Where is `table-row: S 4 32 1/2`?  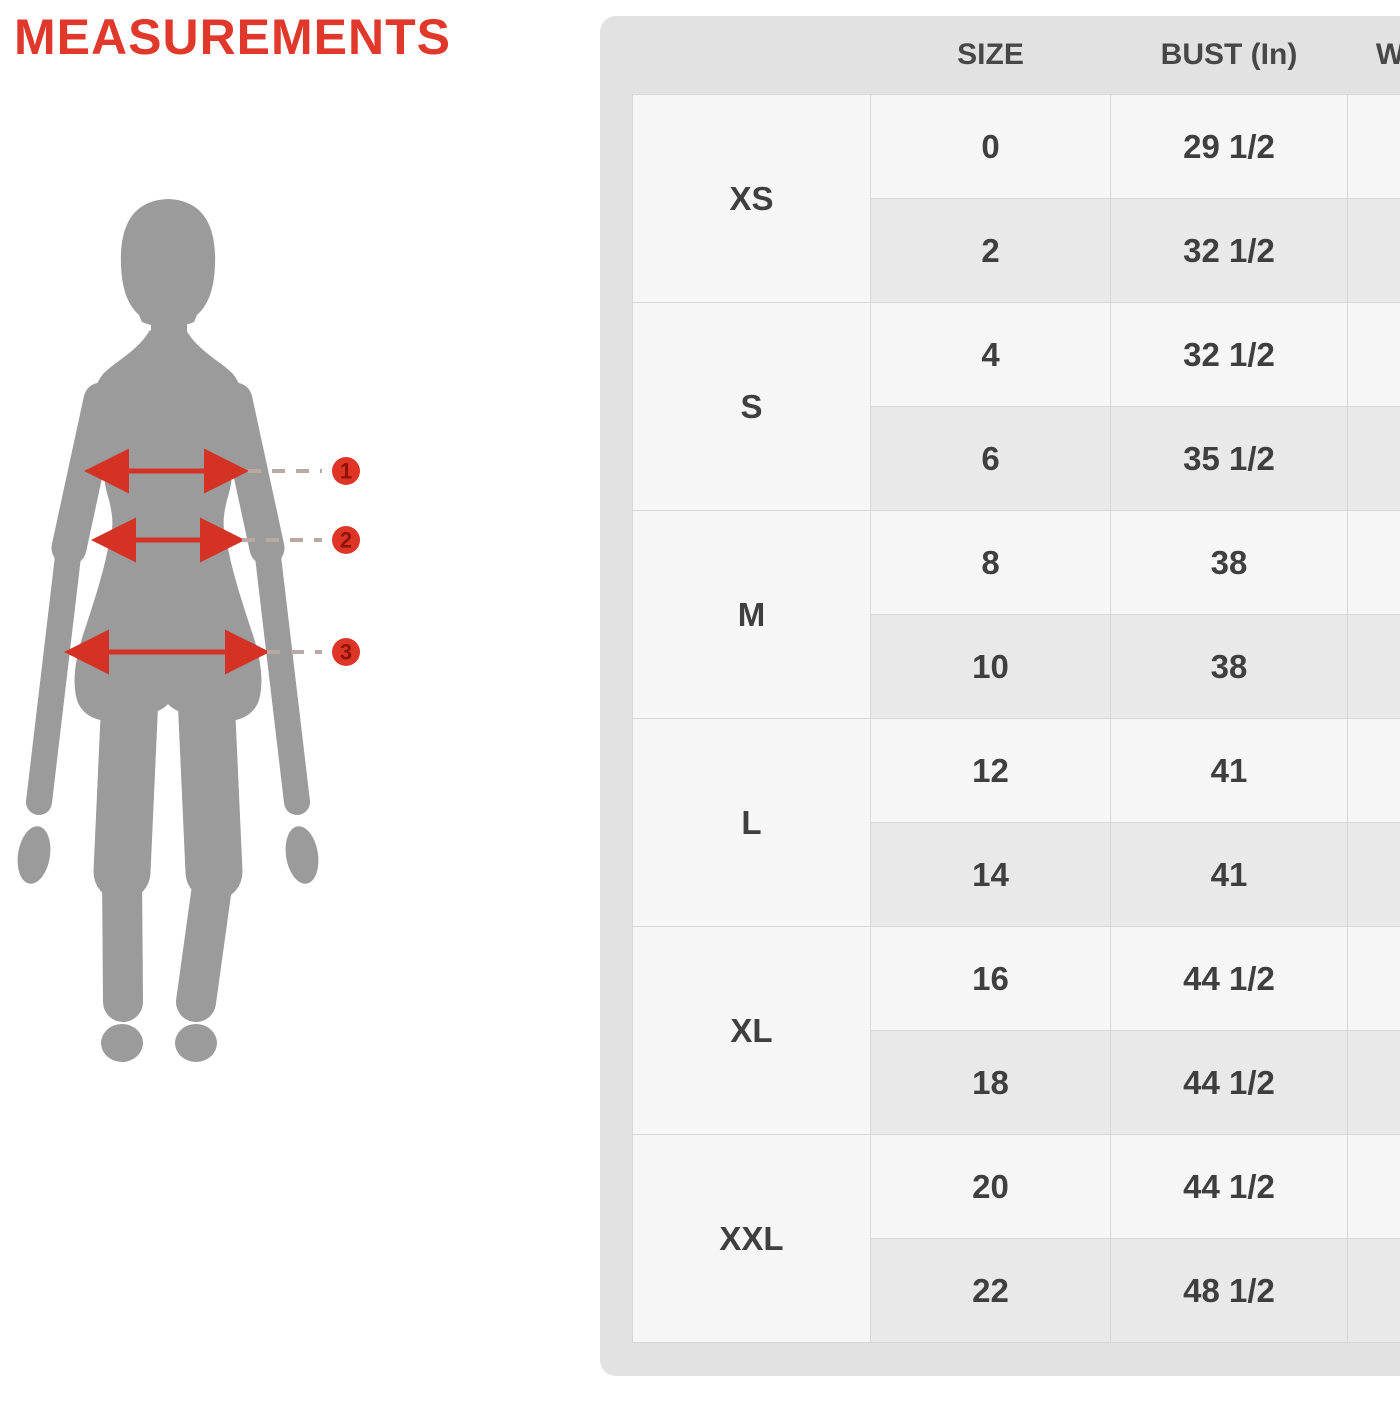 table-row: S 4 32 1/2 is located at coordinates (1016, 355).